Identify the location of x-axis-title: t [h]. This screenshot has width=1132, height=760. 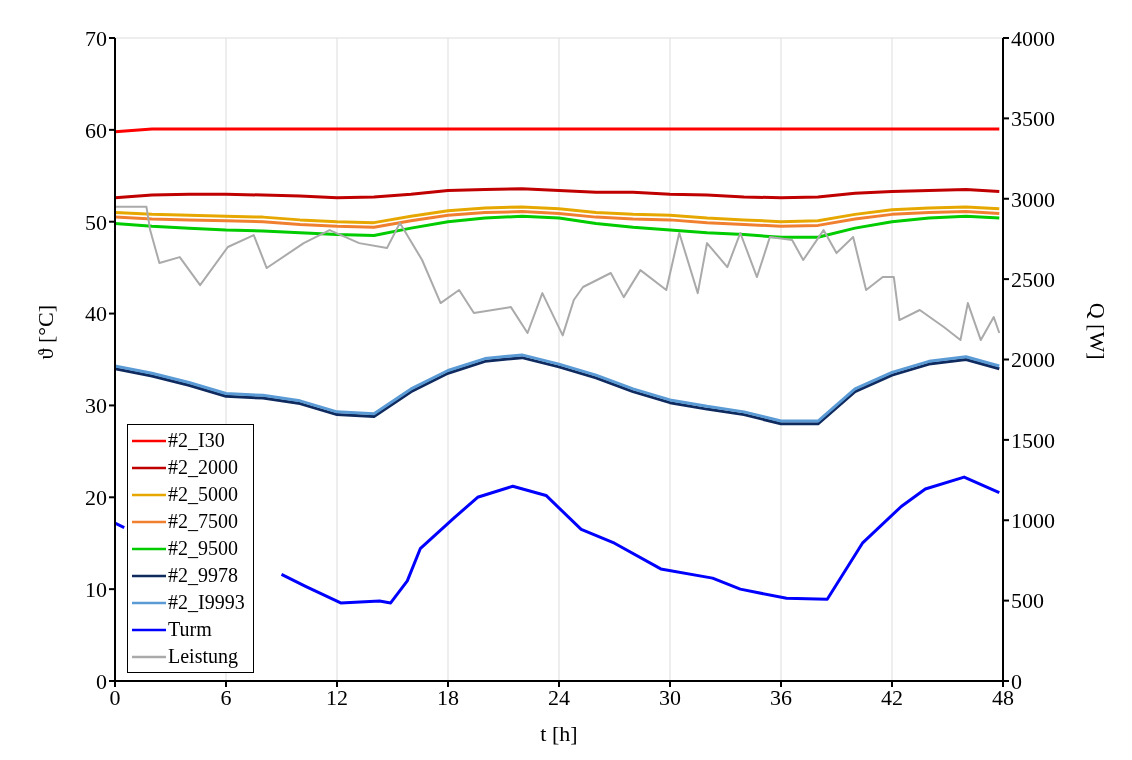
(559, 733).